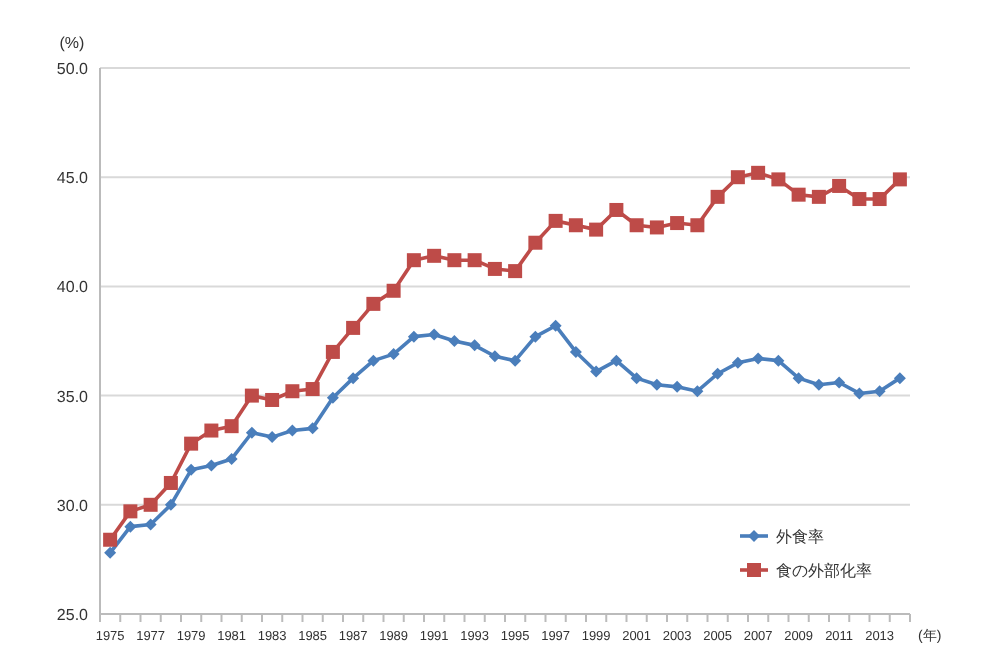  I want to click on y-tick-label: 30.0, so click(73, 505).